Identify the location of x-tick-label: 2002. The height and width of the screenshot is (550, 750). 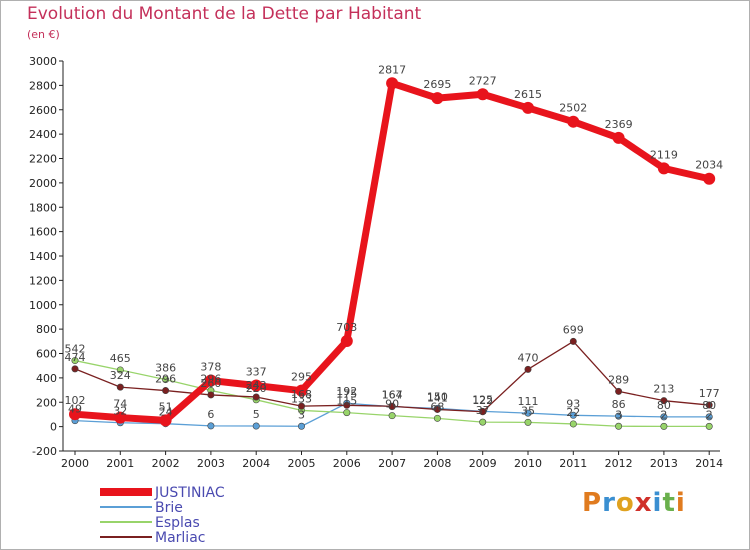
(166, 463).